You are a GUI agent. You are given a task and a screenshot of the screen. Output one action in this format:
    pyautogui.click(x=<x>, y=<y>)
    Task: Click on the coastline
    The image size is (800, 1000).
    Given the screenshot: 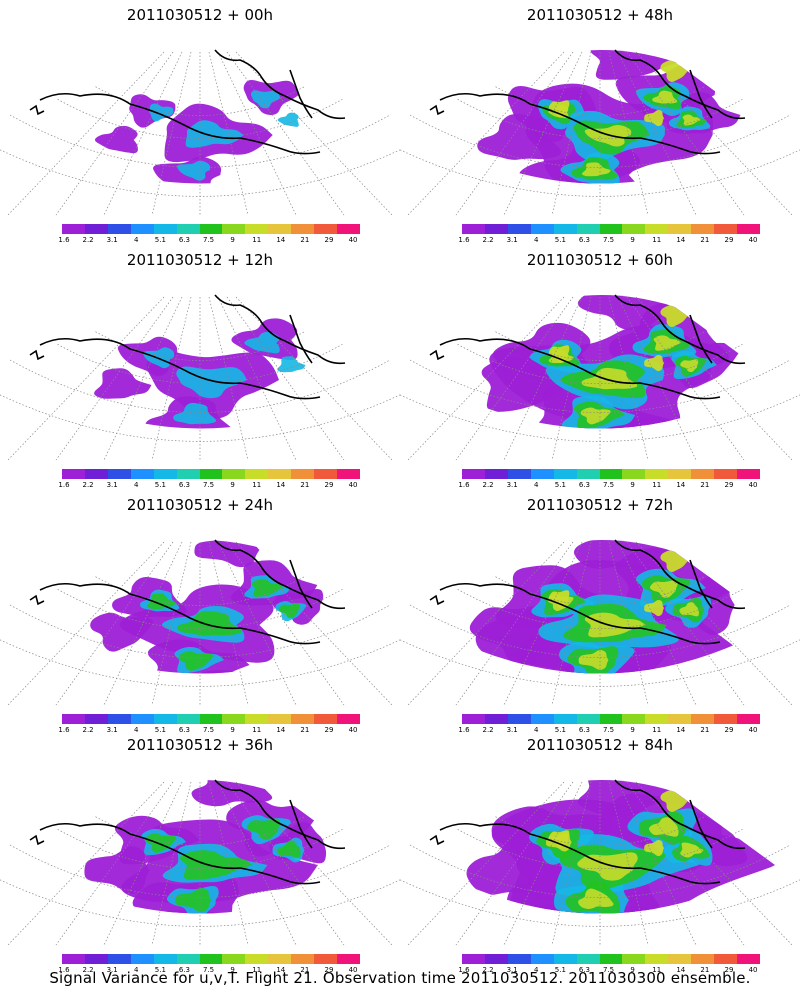 What is the action you would take?
    pyautogui.click(x=587, y=592)
    